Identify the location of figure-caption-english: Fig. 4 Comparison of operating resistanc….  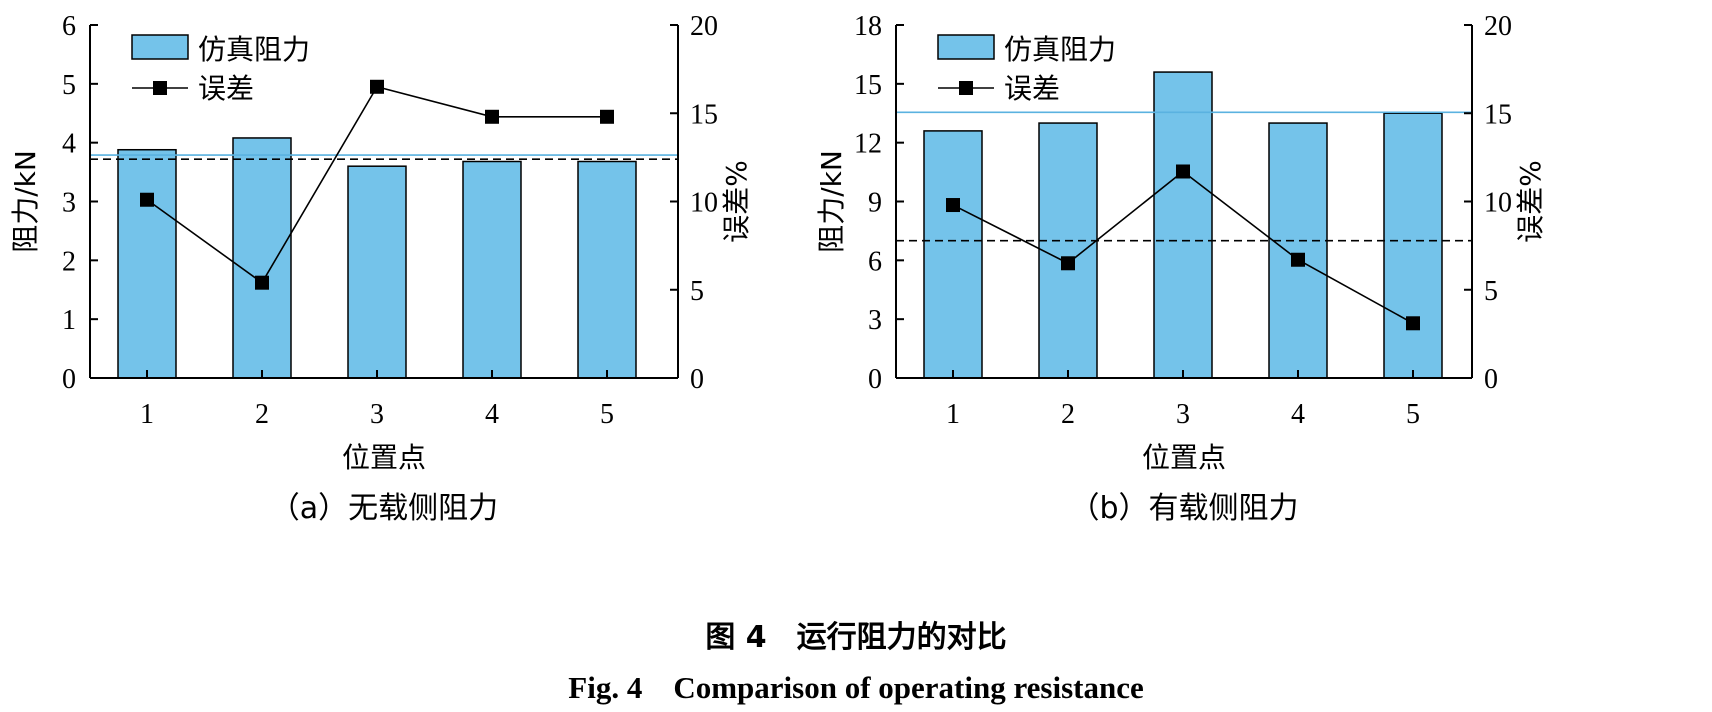
(856, 687).